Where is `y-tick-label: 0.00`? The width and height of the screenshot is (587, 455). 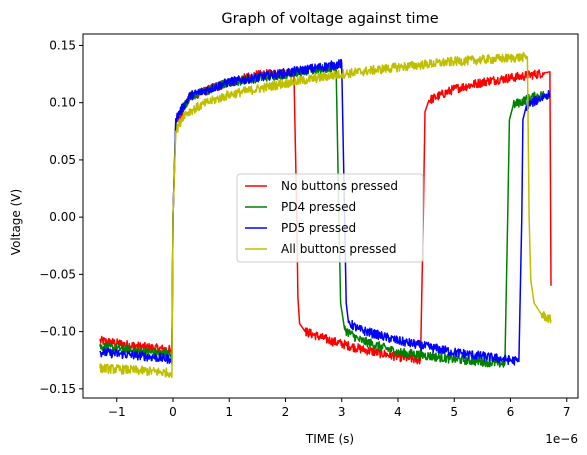
y-tick-label: 0.00 is located at coordinates (62, 217).